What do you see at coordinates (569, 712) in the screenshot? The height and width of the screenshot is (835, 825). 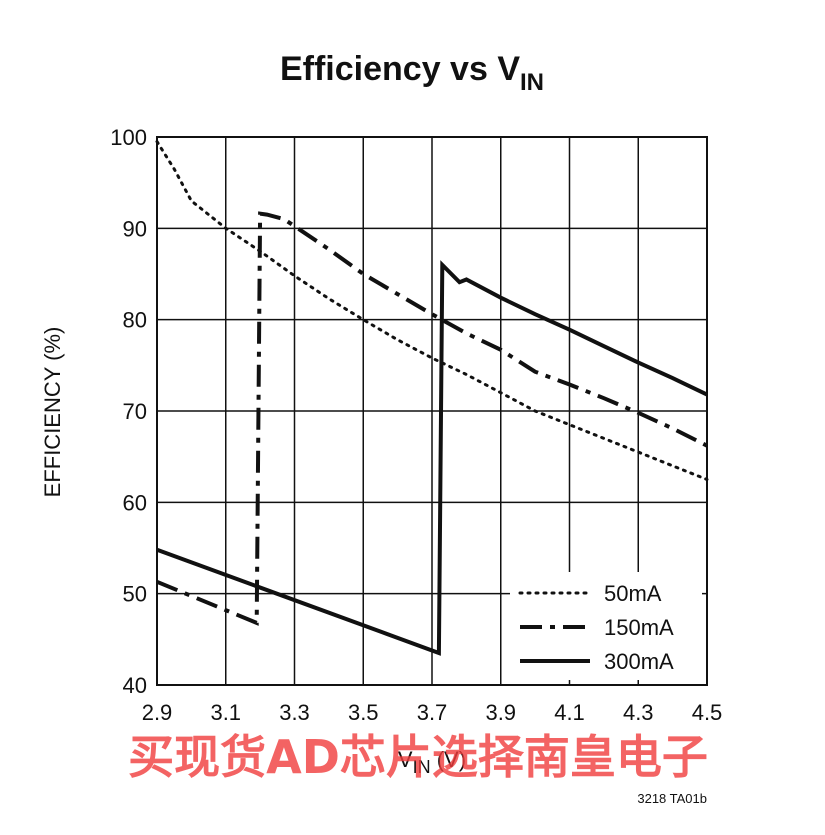 I see `x-tick-label: 4.1` at bounding box center [569, 712].